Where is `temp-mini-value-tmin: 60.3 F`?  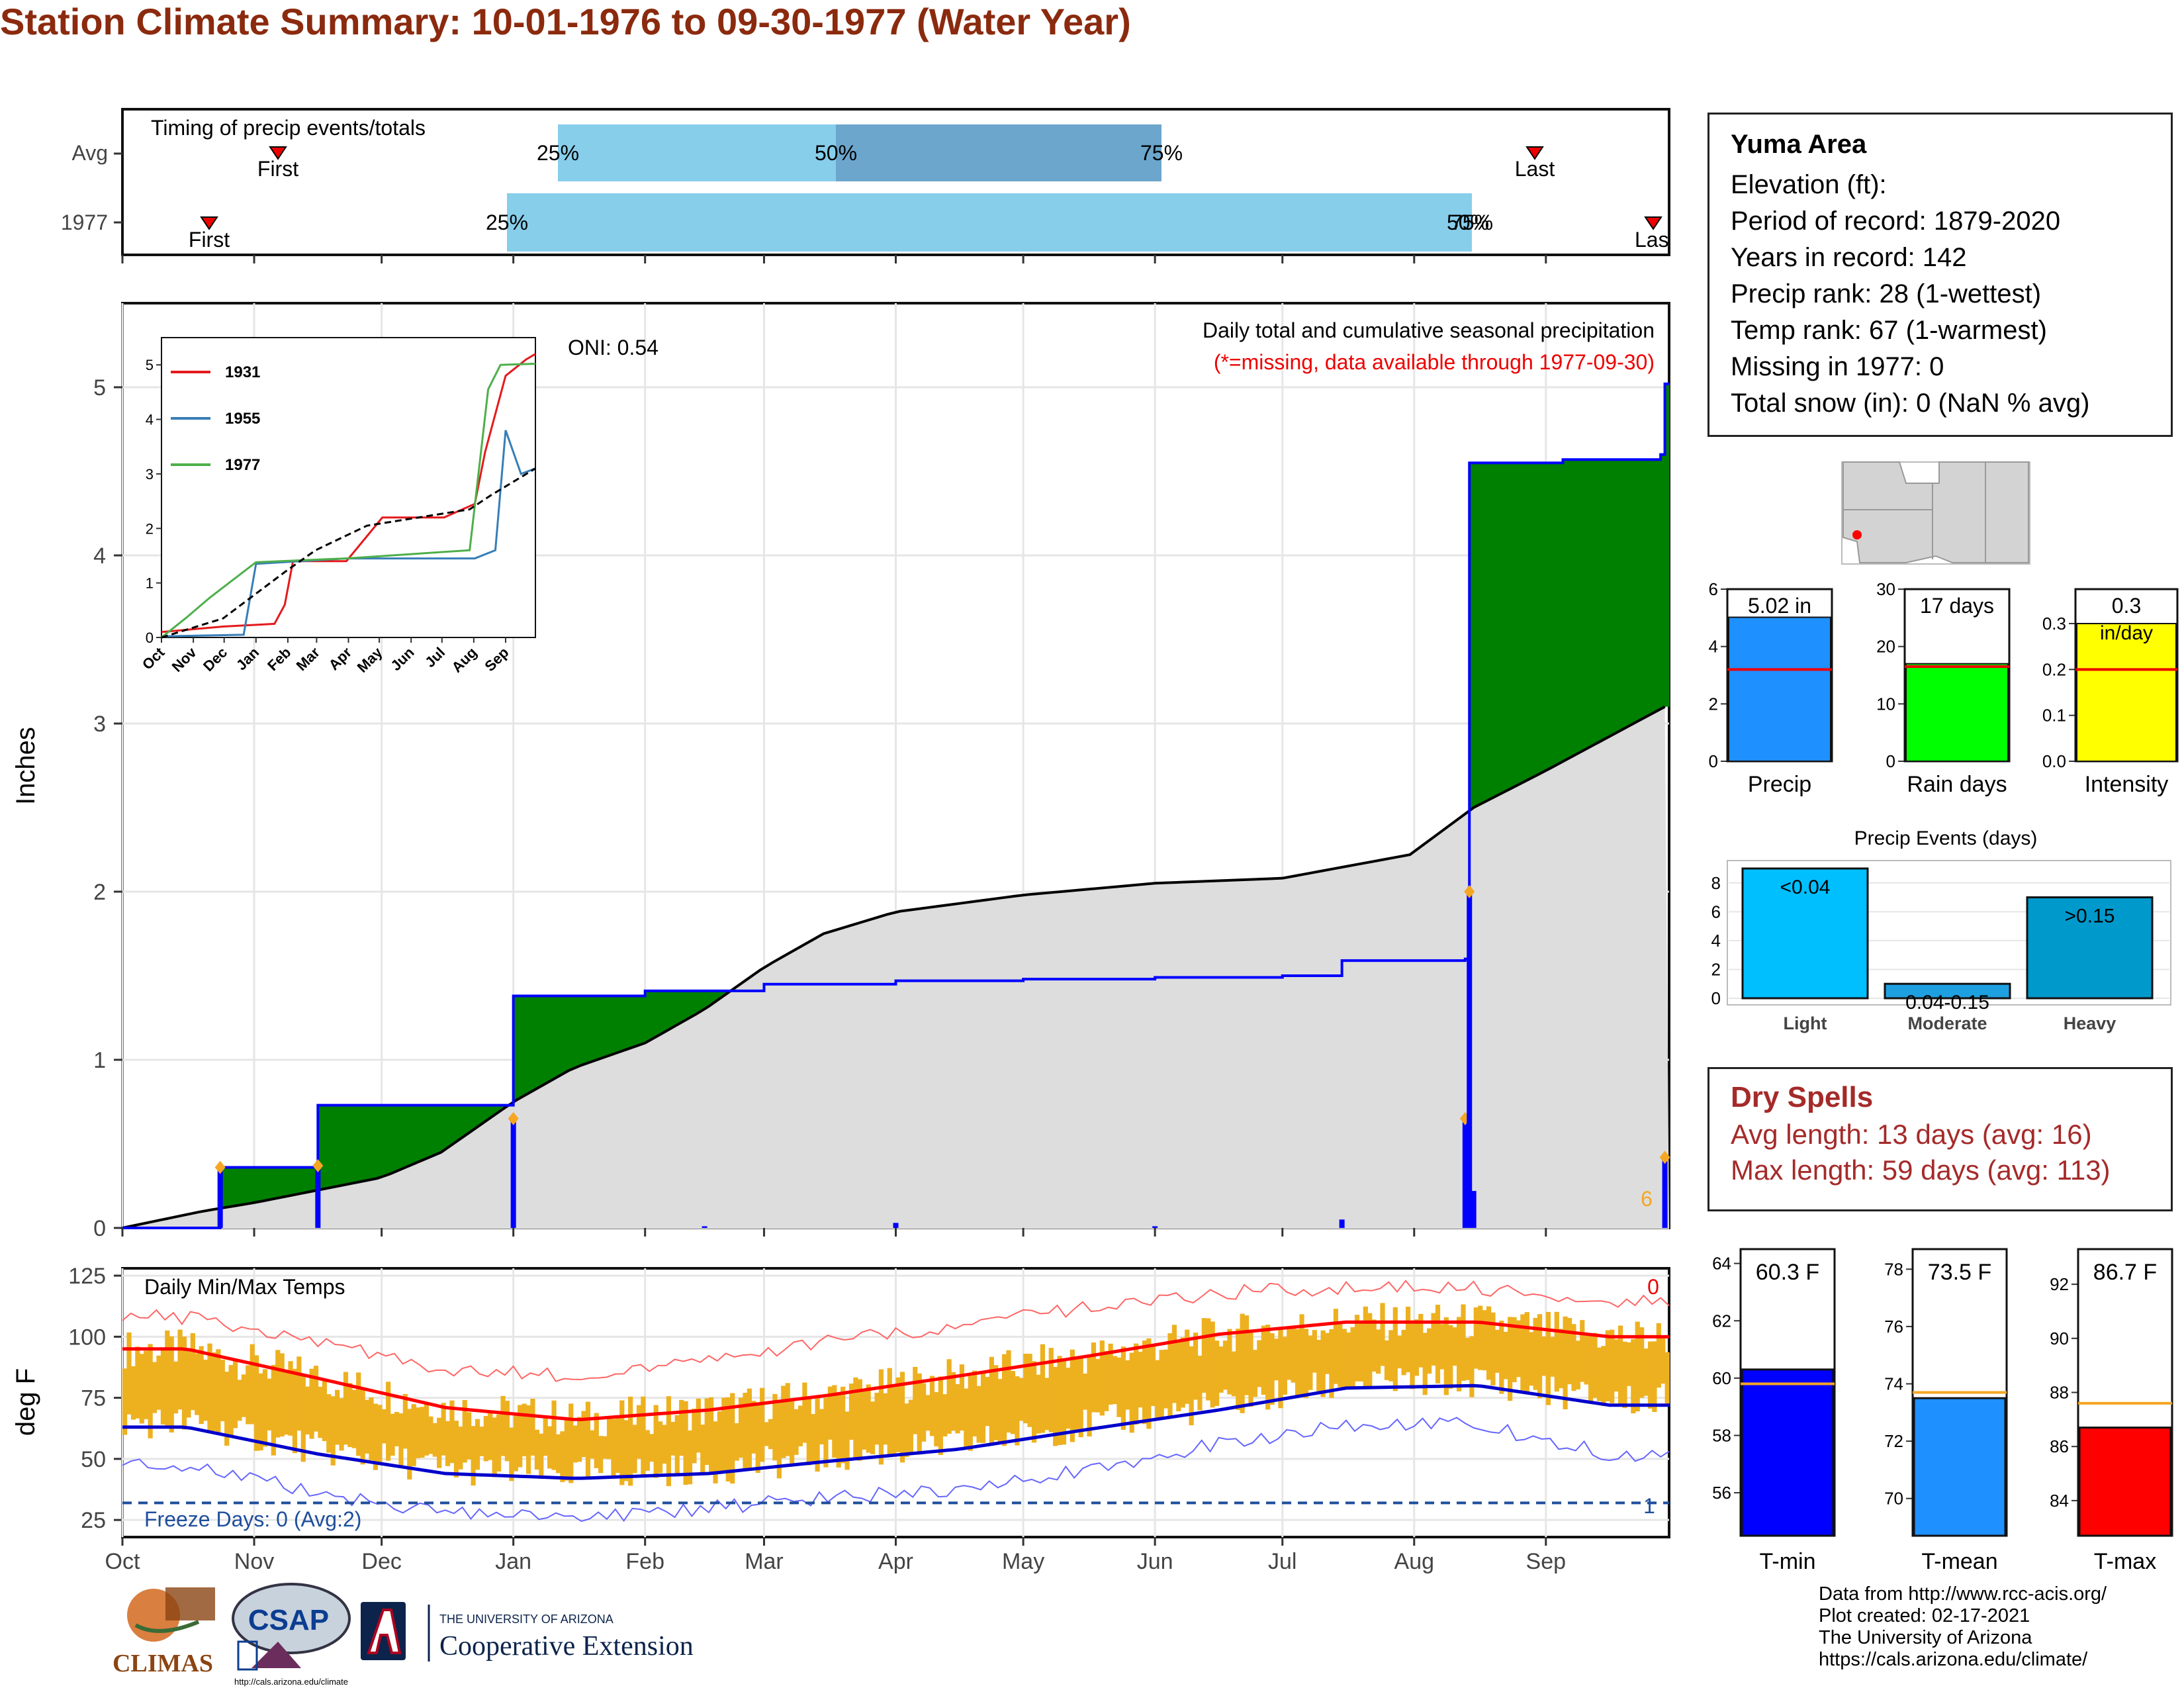
temp-mini-value-tmin: 60.3 F is located at coordinates (1787, 1272).